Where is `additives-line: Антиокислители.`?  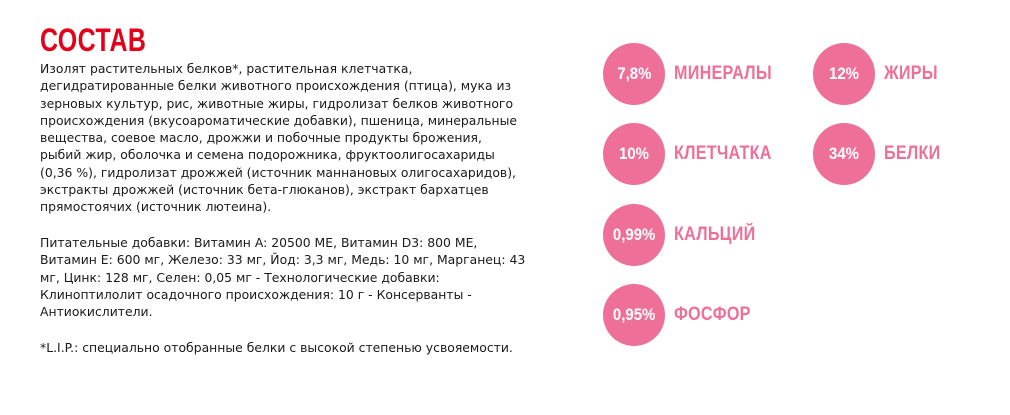
additives-line: Антиокислители. is located at coordinates (96, 312).